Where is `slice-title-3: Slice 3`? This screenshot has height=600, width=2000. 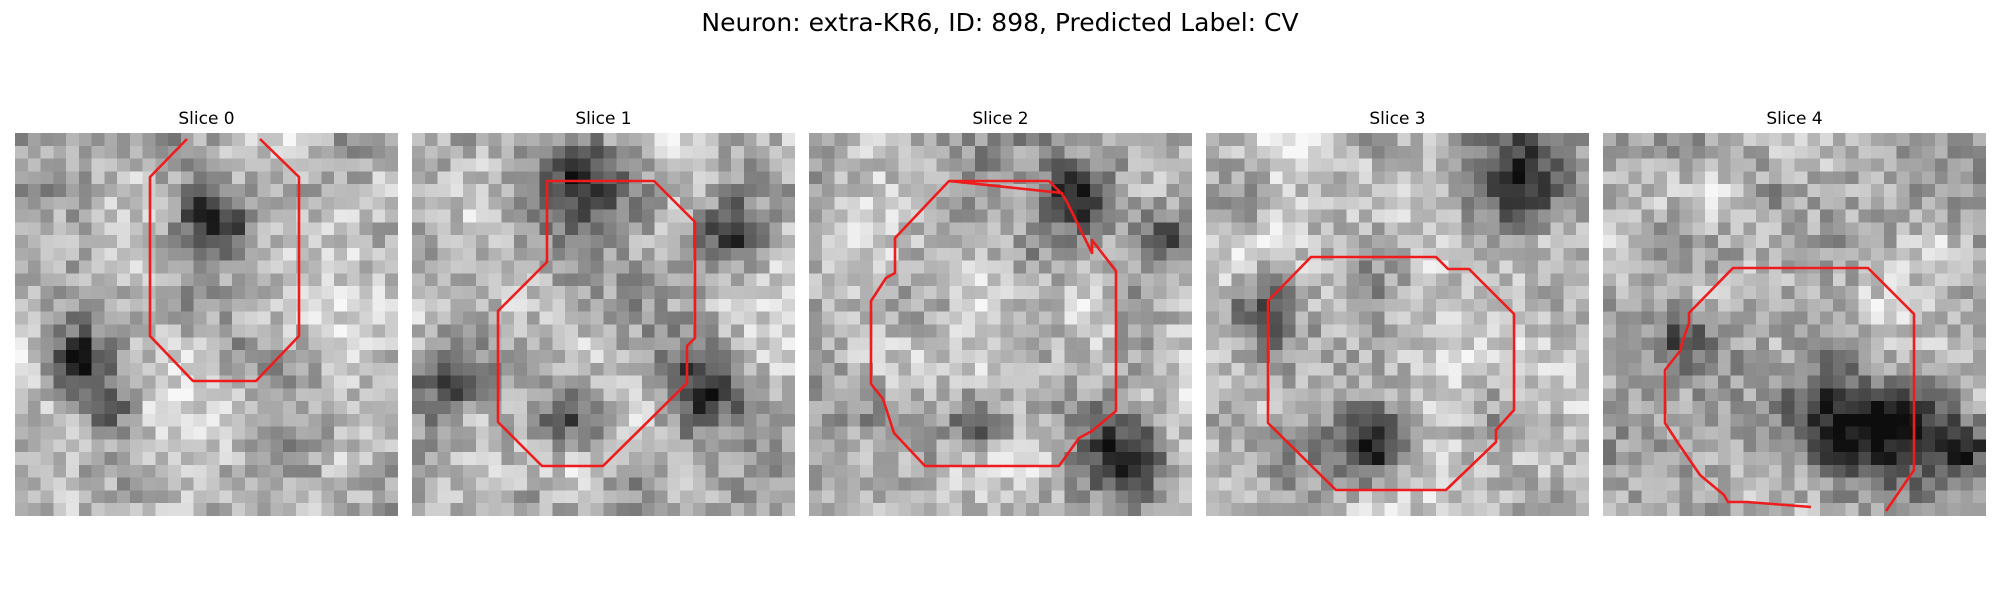
slice-title-3: Slice 3 is located at coordinates (1397, 119).